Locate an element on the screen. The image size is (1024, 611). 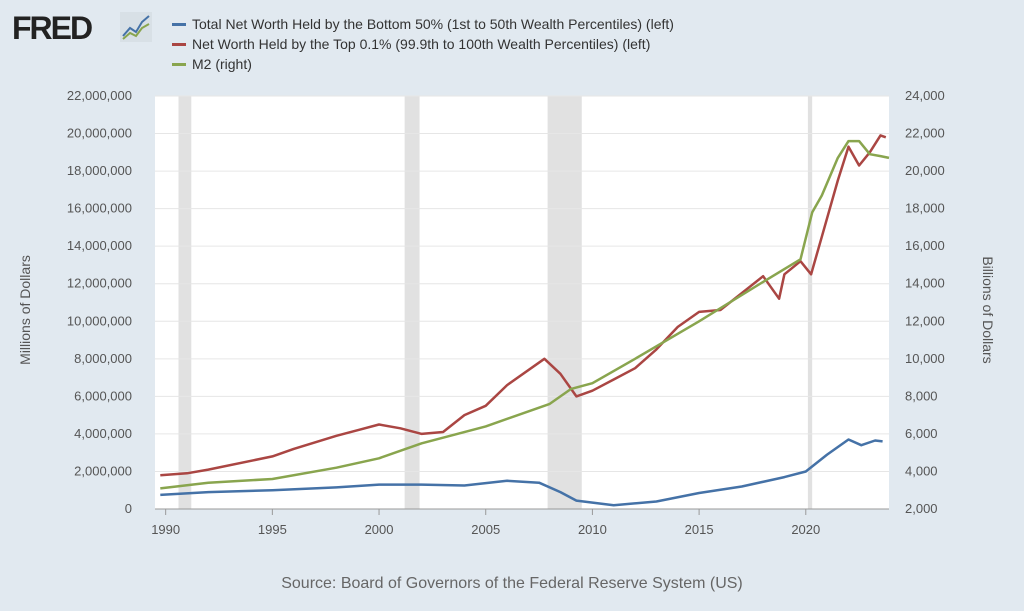
y-tick-label-left: 20,000,000 is located at coordinates (99, 133).